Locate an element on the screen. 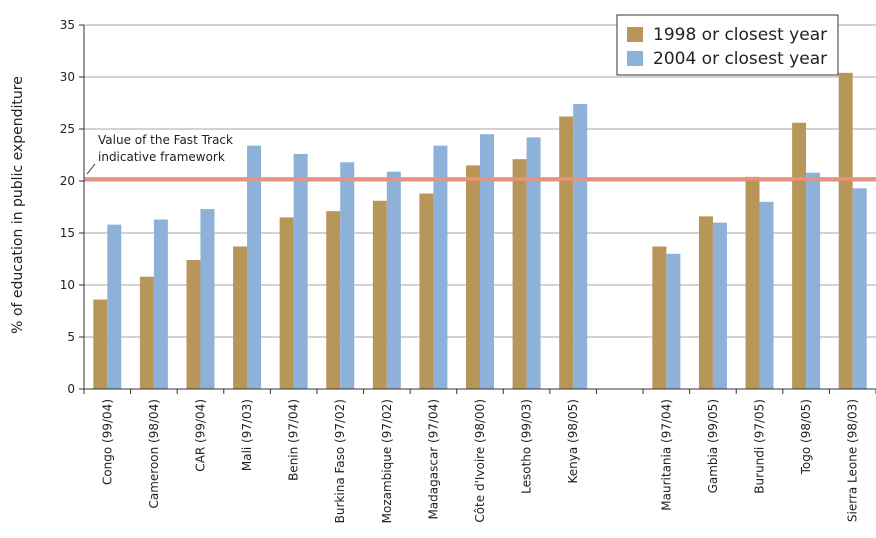 This screenshot has height=538, width=876. y-axis-label: % of education in public expenditure is located at coordinates (18, 205).